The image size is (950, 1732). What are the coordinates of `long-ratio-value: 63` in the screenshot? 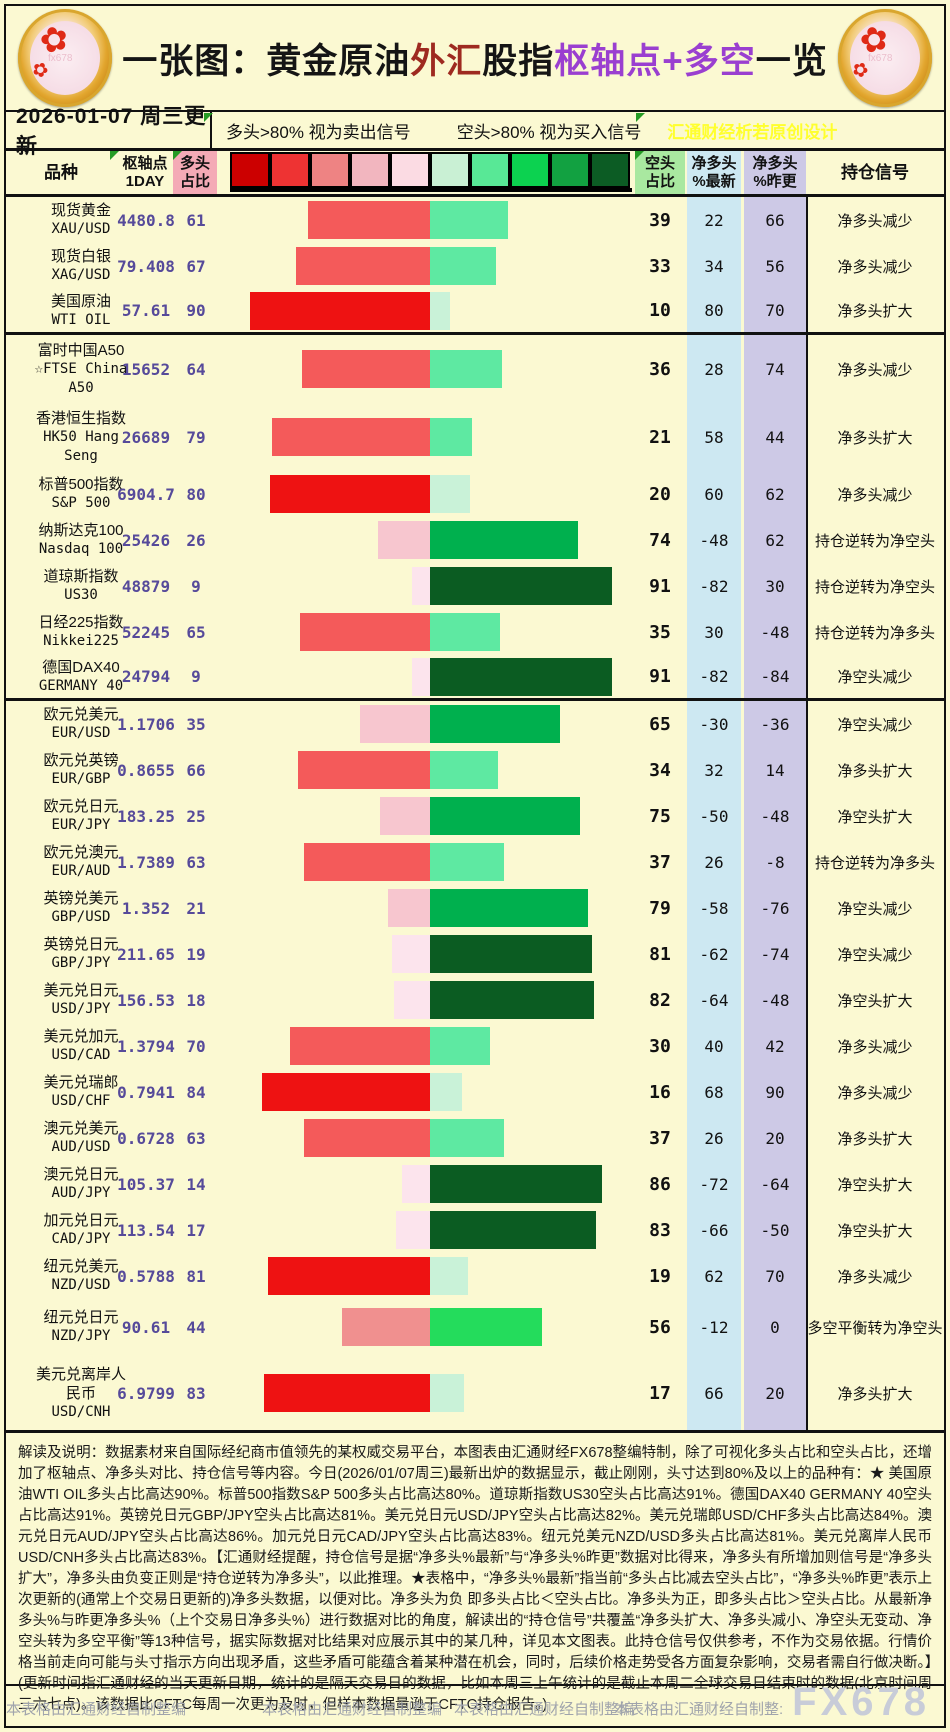 It's located at (196, 1138).